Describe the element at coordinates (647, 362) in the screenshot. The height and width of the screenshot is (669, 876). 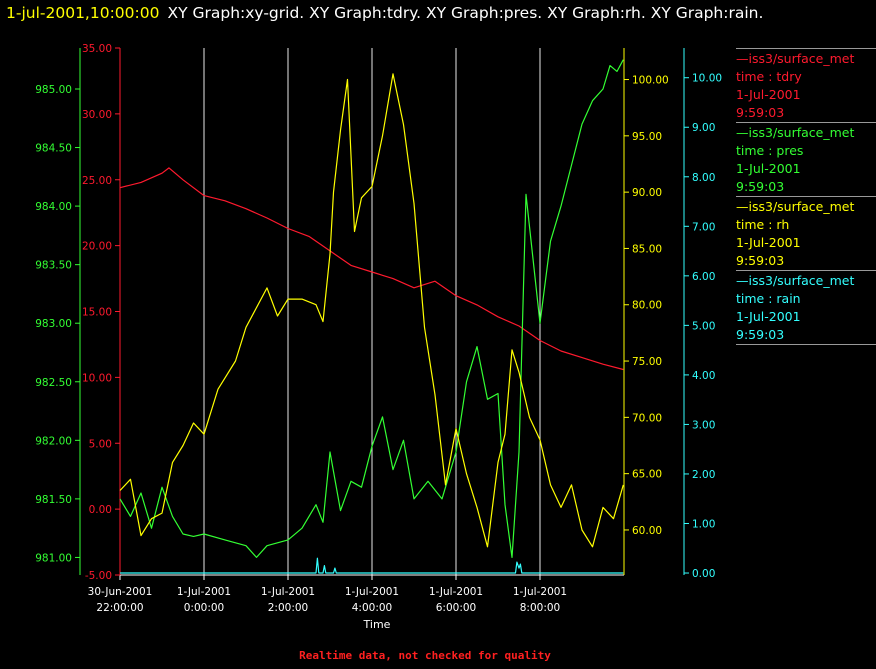
I see `rh-tick-label: 75.00` at that location.